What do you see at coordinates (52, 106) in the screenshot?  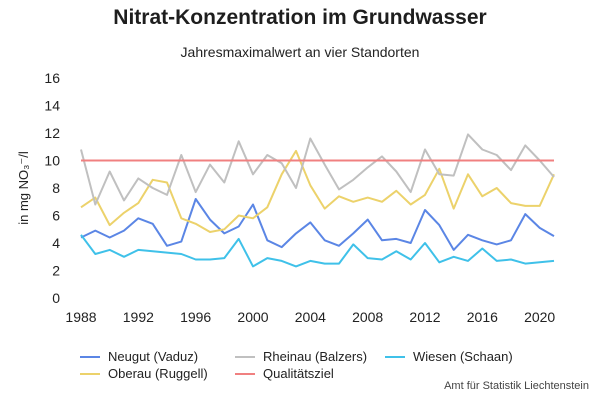 I see `y-tick-label: 14` at bounding box center [52, 106].